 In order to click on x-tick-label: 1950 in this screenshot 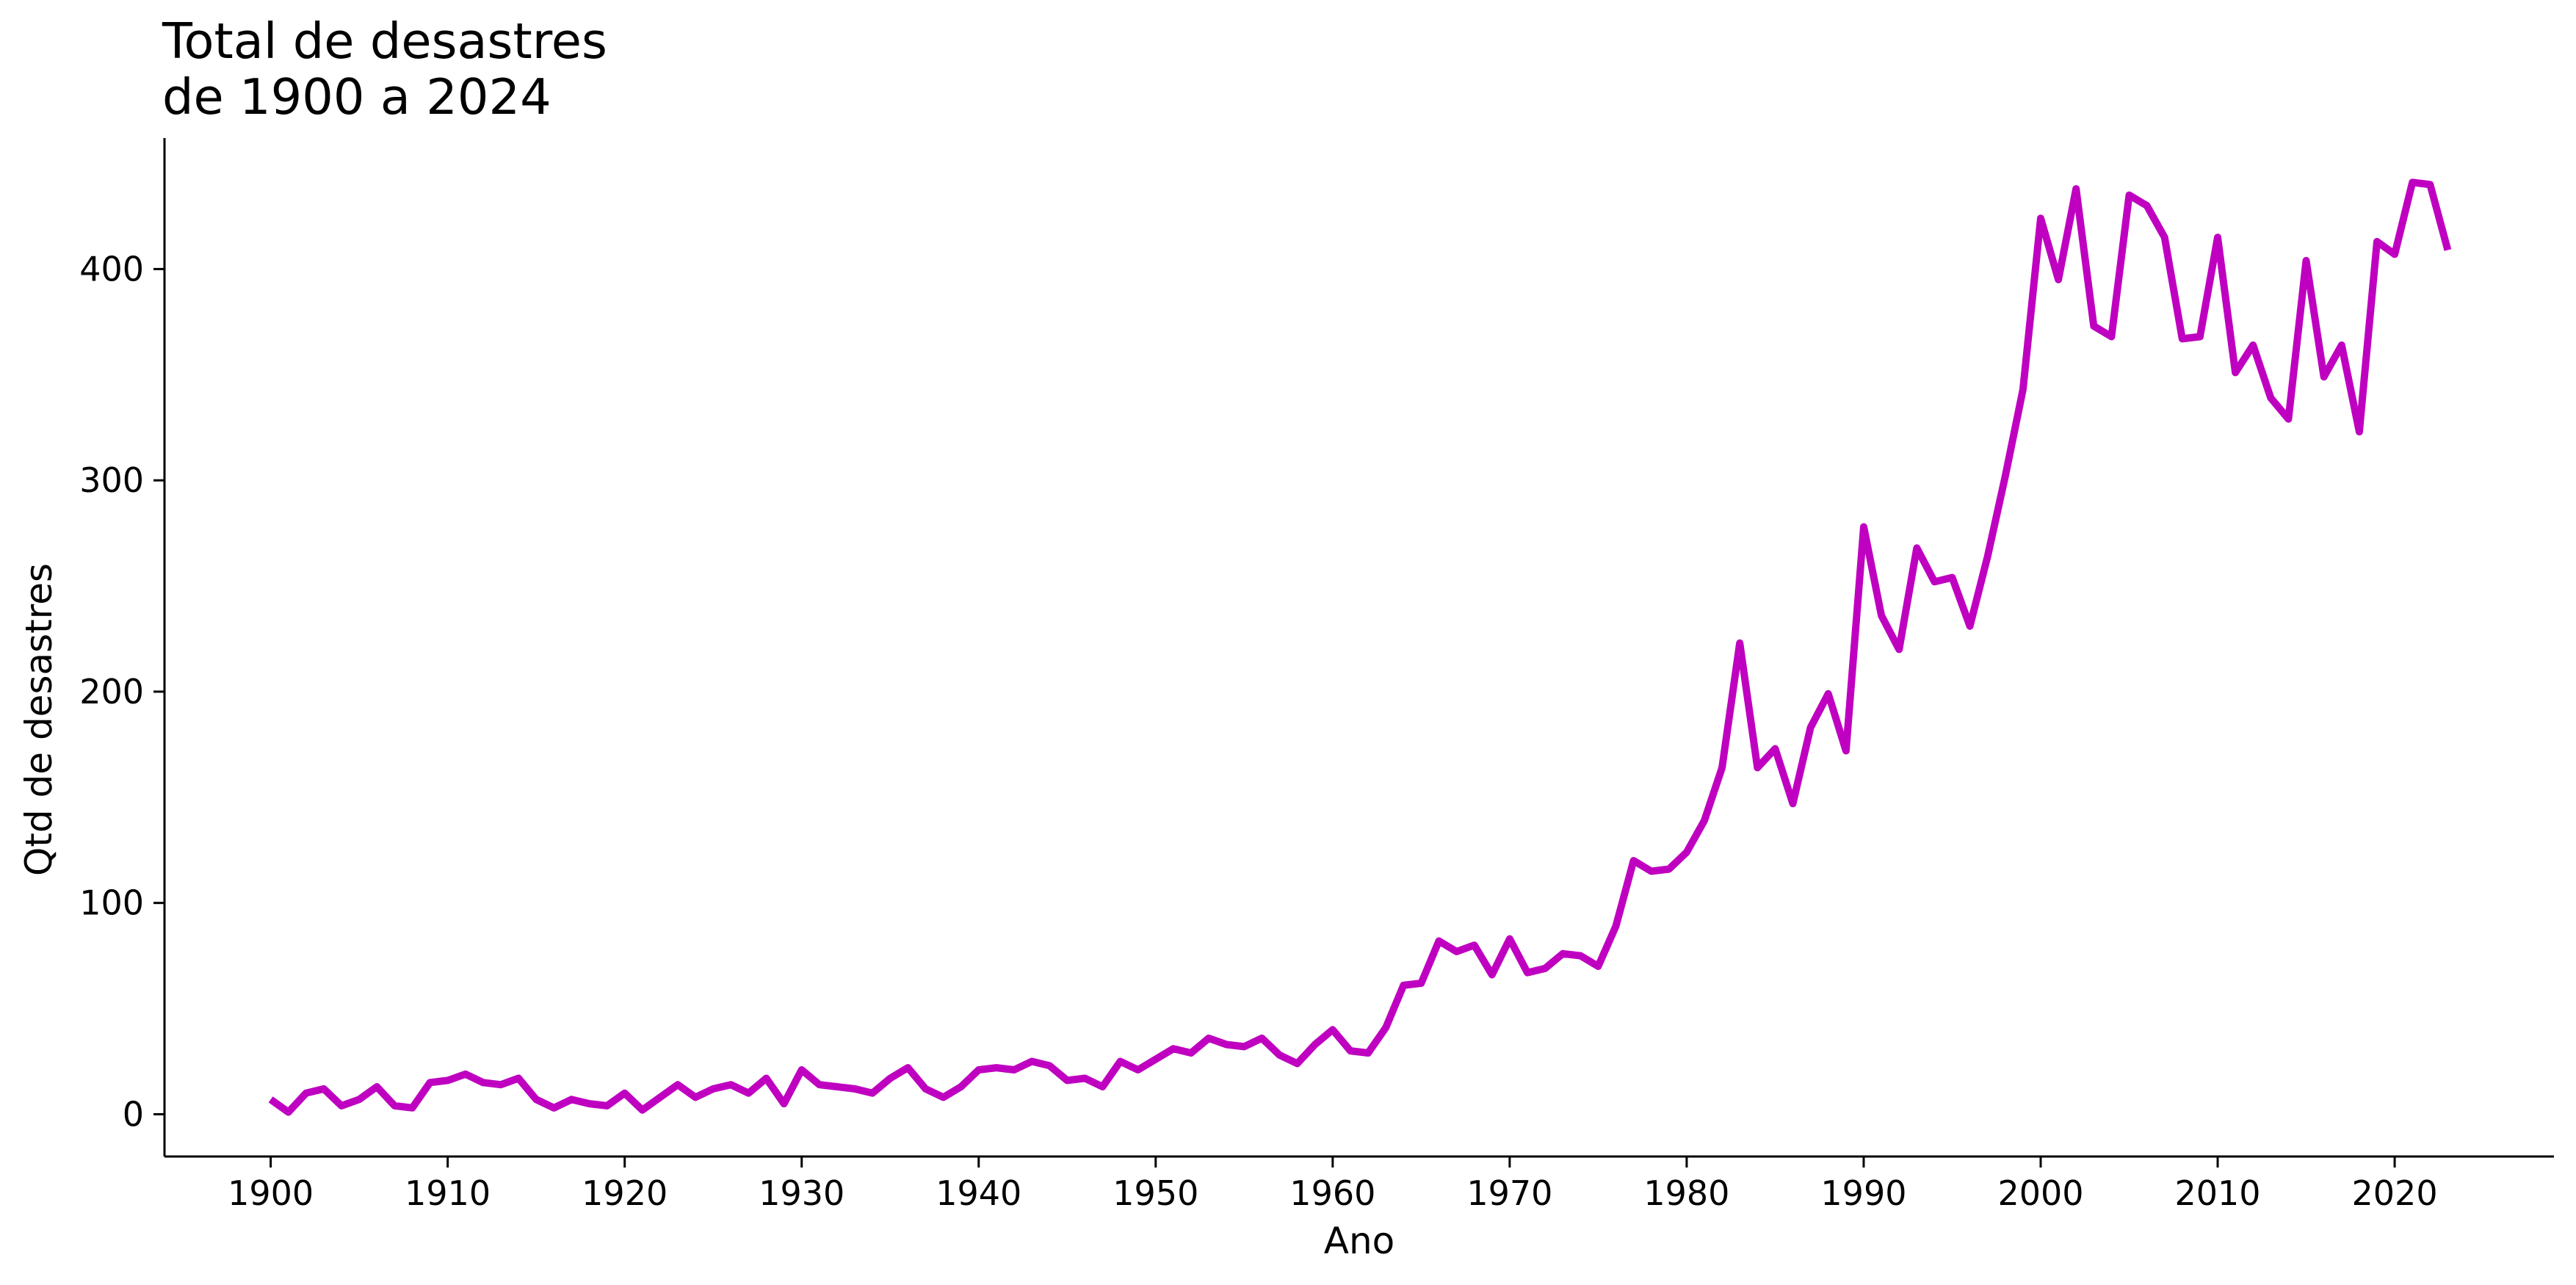, I will do `click(1155, 1193)`.